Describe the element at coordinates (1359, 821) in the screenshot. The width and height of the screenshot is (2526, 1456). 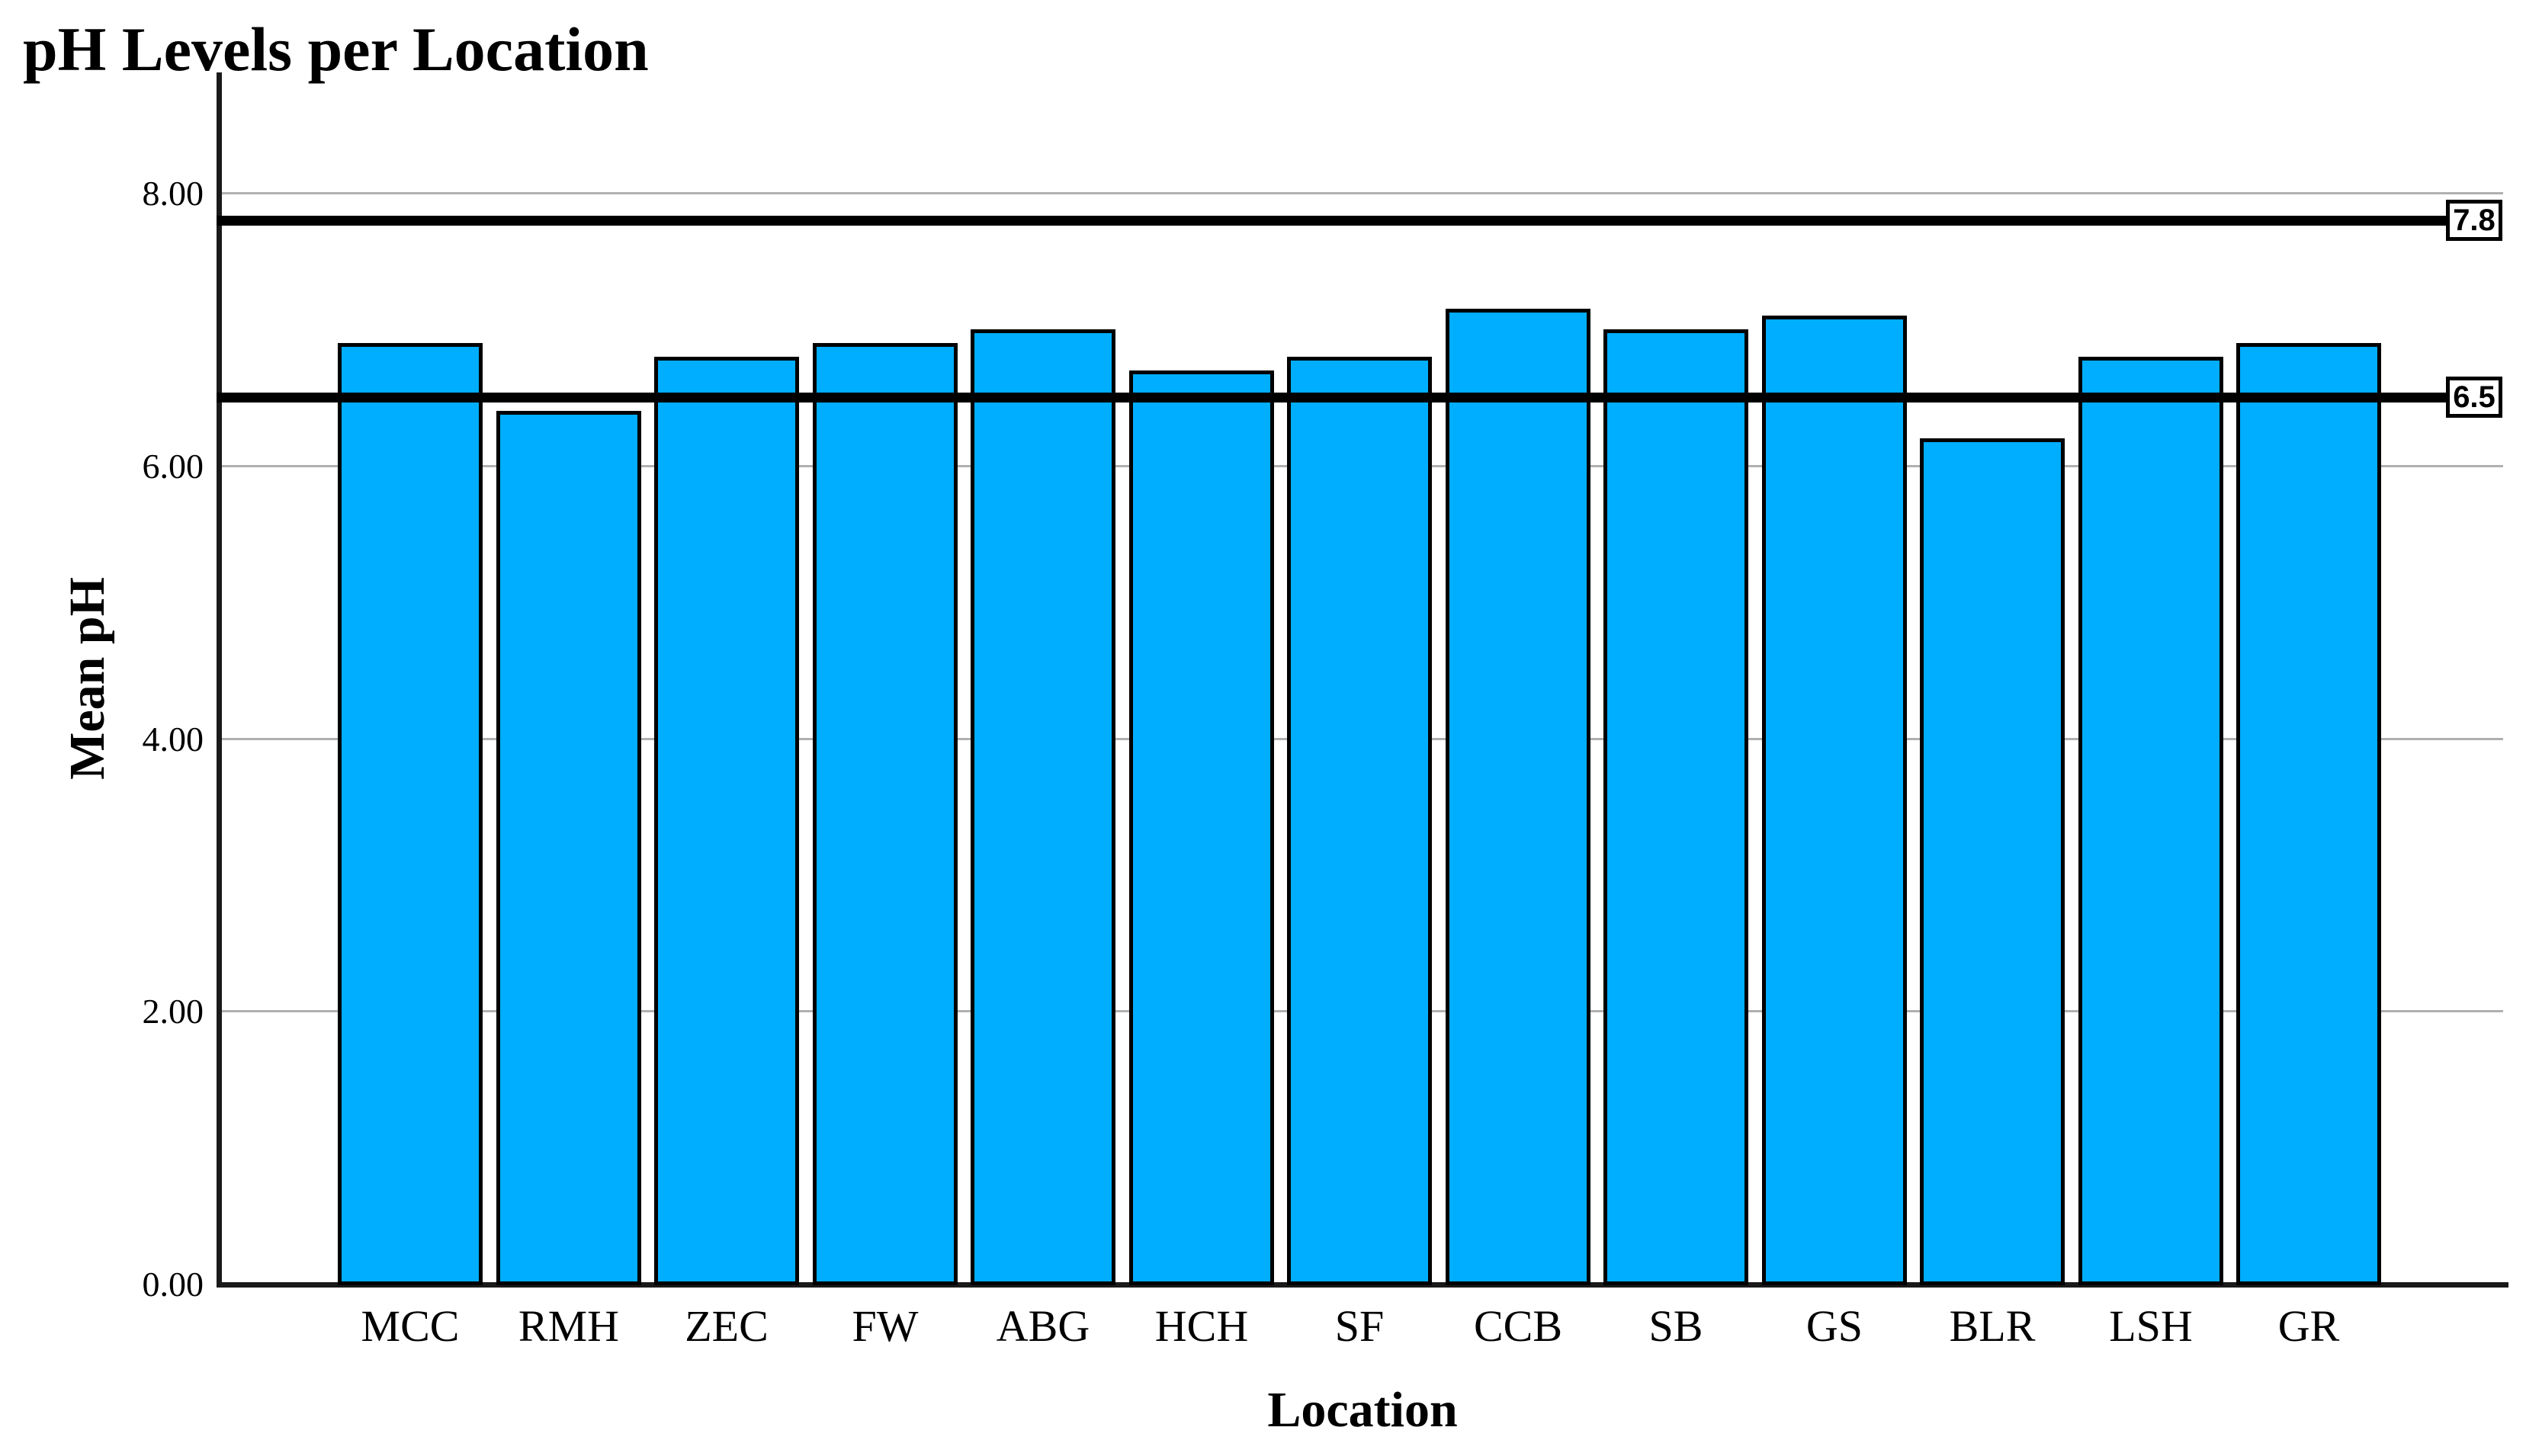
I see `bar-SF` at that location.